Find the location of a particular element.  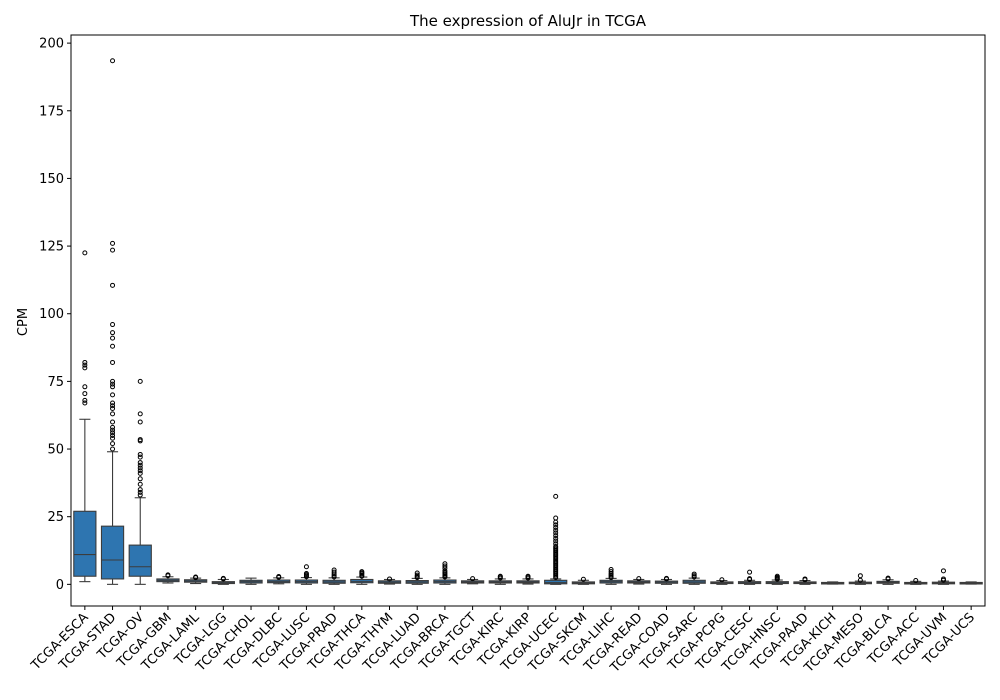

box-tcga-dlbc is located at coordinates (279, 579).